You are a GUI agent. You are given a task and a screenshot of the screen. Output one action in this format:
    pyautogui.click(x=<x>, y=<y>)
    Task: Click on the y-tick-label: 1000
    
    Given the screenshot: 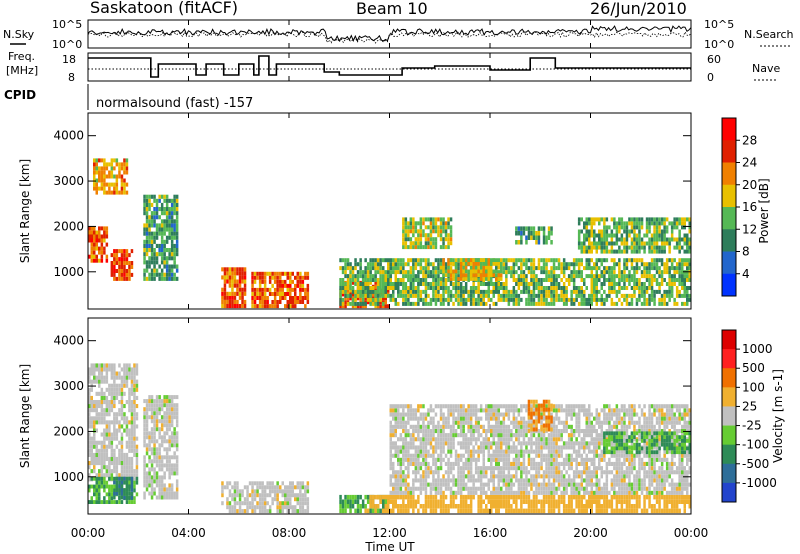 What is the action you would take?
    pyautogui.click(x=68, y=272)
    